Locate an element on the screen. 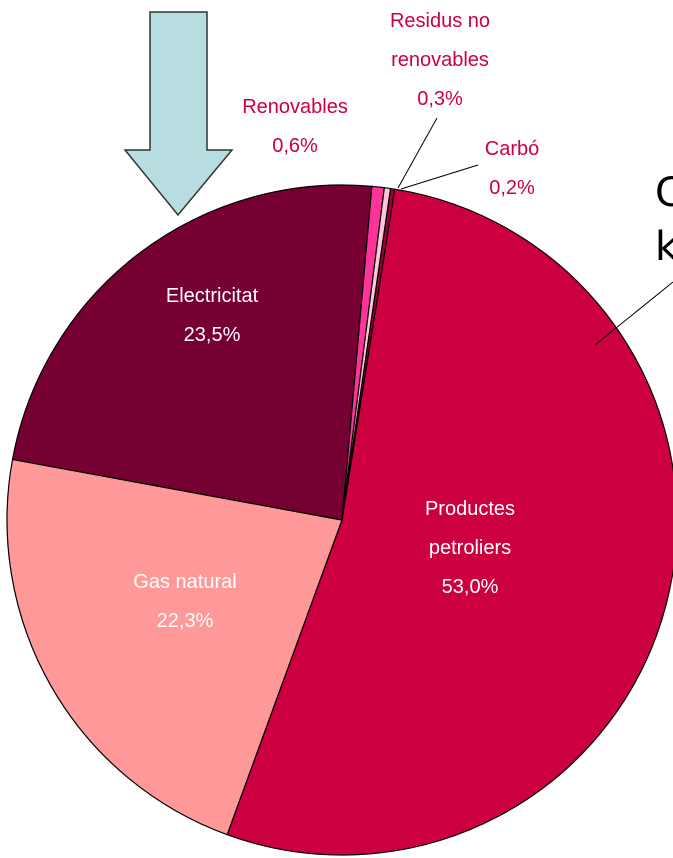  value-label: 0,6% is located at coordinates (295, 146).